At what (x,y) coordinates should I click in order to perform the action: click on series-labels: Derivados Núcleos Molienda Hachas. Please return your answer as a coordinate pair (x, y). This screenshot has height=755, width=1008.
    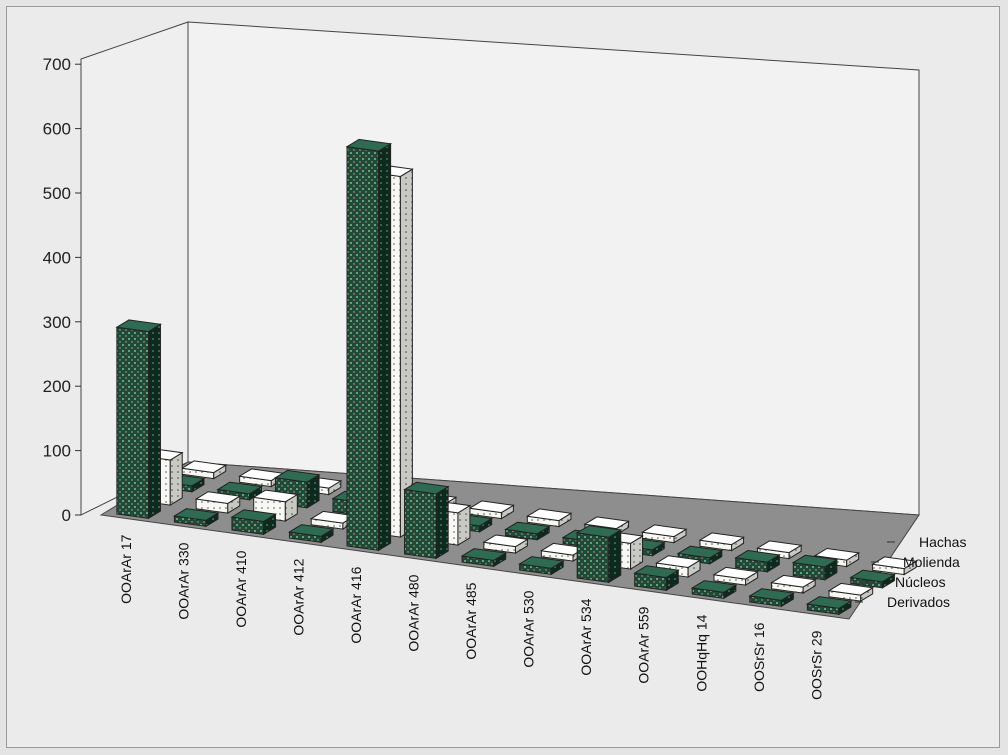
    Looking at the image, I should click on (910, 572).